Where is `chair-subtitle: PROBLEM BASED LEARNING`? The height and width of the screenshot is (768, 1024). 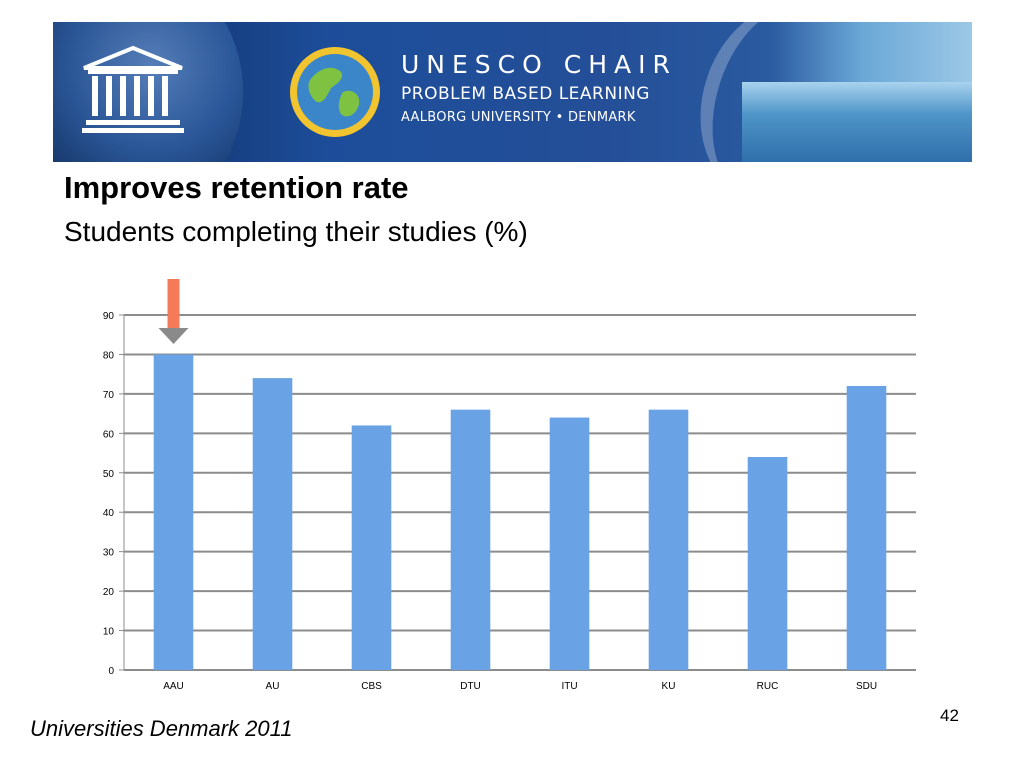 chair-subtitle: PROBLEM BASED LEARNING is located at coordinates (525, 94).